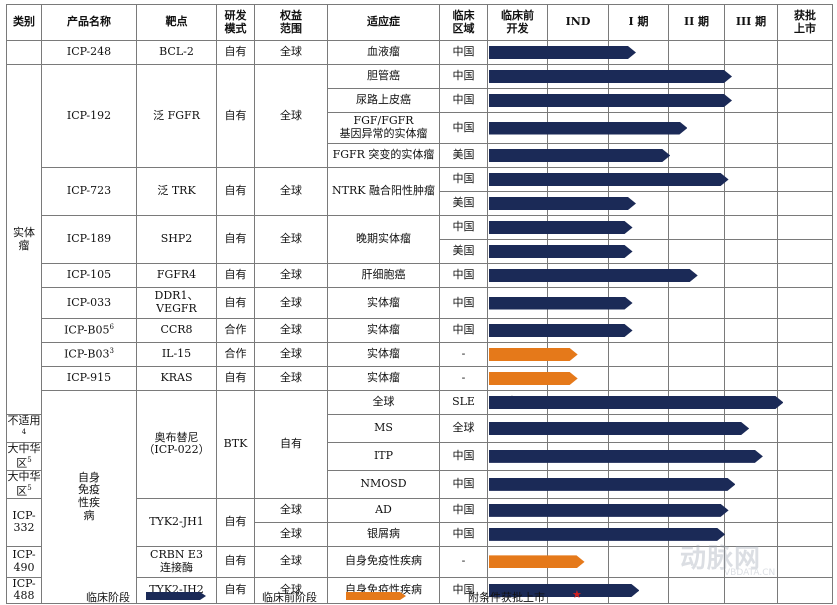  What do you see at coordinates (89, 116) in the screenshot?
I see `product-cell: ICP-192` at bounding box center [89, 116].